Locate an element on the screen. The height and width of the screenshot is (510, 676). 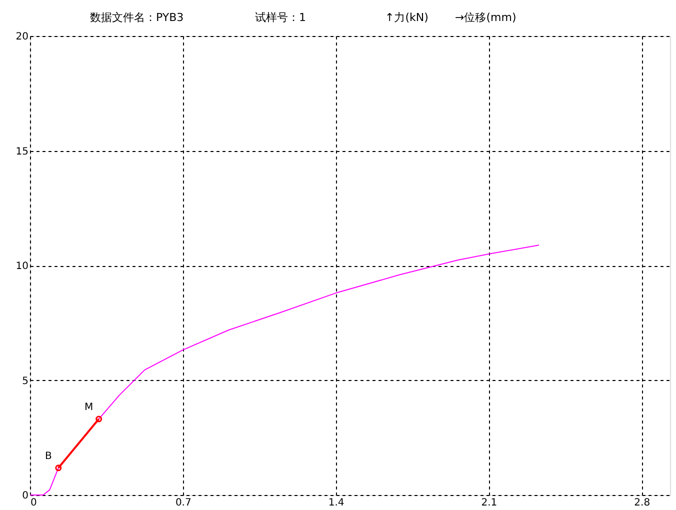
annotation: M is located at coordinates (89, 408).